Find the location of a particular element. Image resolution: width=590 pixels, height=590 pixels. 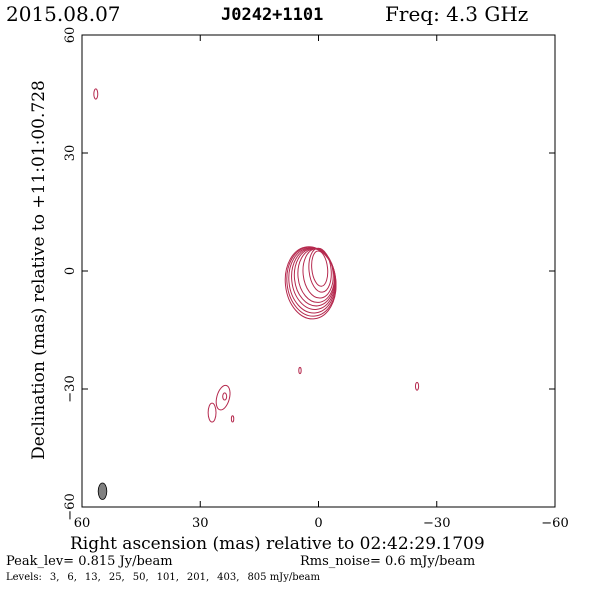

beam-ellipse-group is located at coordinates (102, 491).